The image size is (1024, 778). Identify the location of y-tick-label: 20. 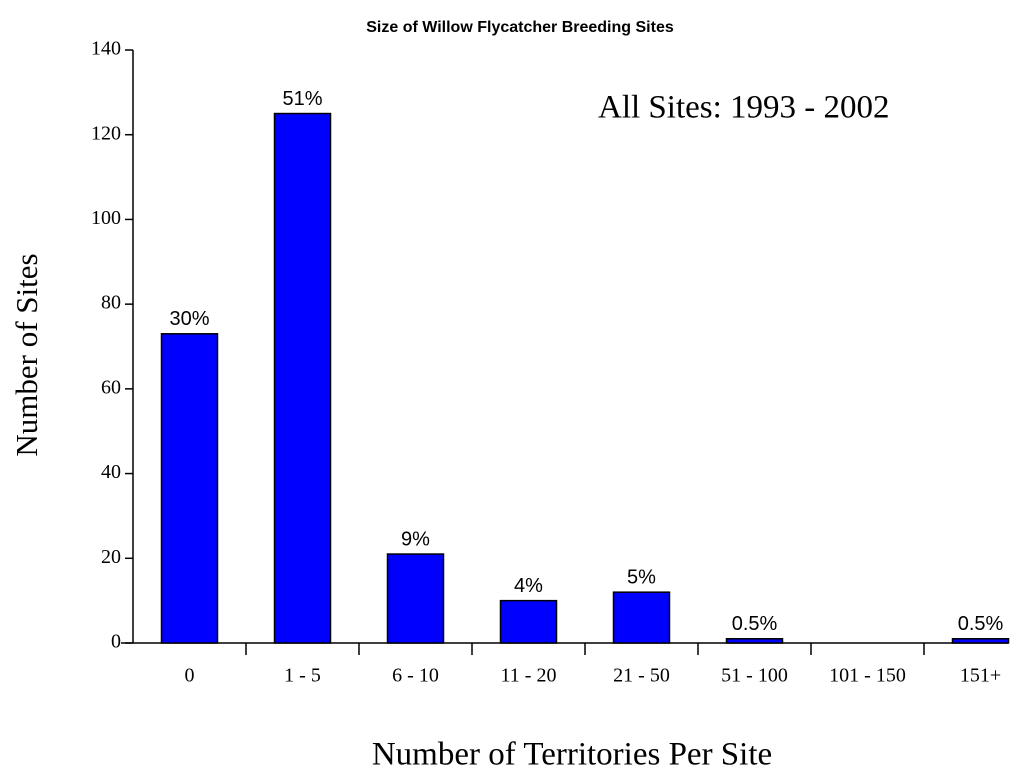
(111, 557).